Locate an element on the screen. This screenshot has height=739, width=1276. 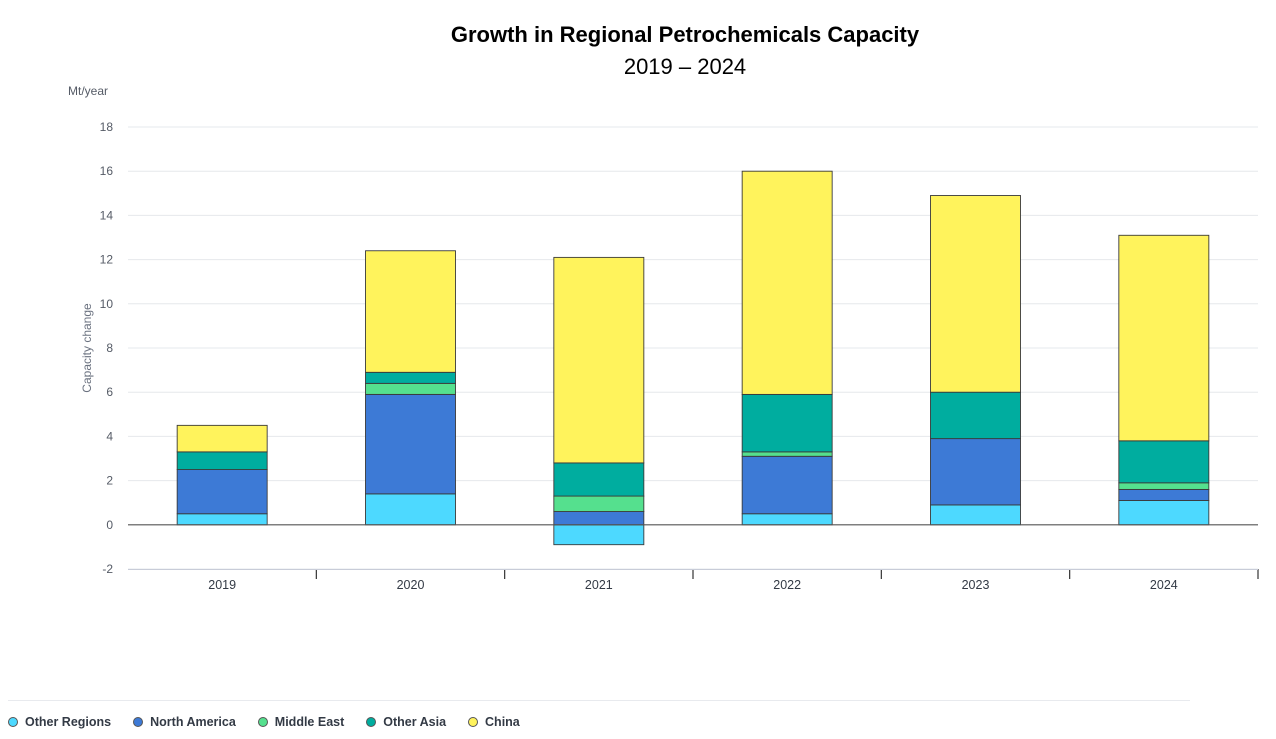
x-tick-label: 2022 is located at coordinates (787, 585).